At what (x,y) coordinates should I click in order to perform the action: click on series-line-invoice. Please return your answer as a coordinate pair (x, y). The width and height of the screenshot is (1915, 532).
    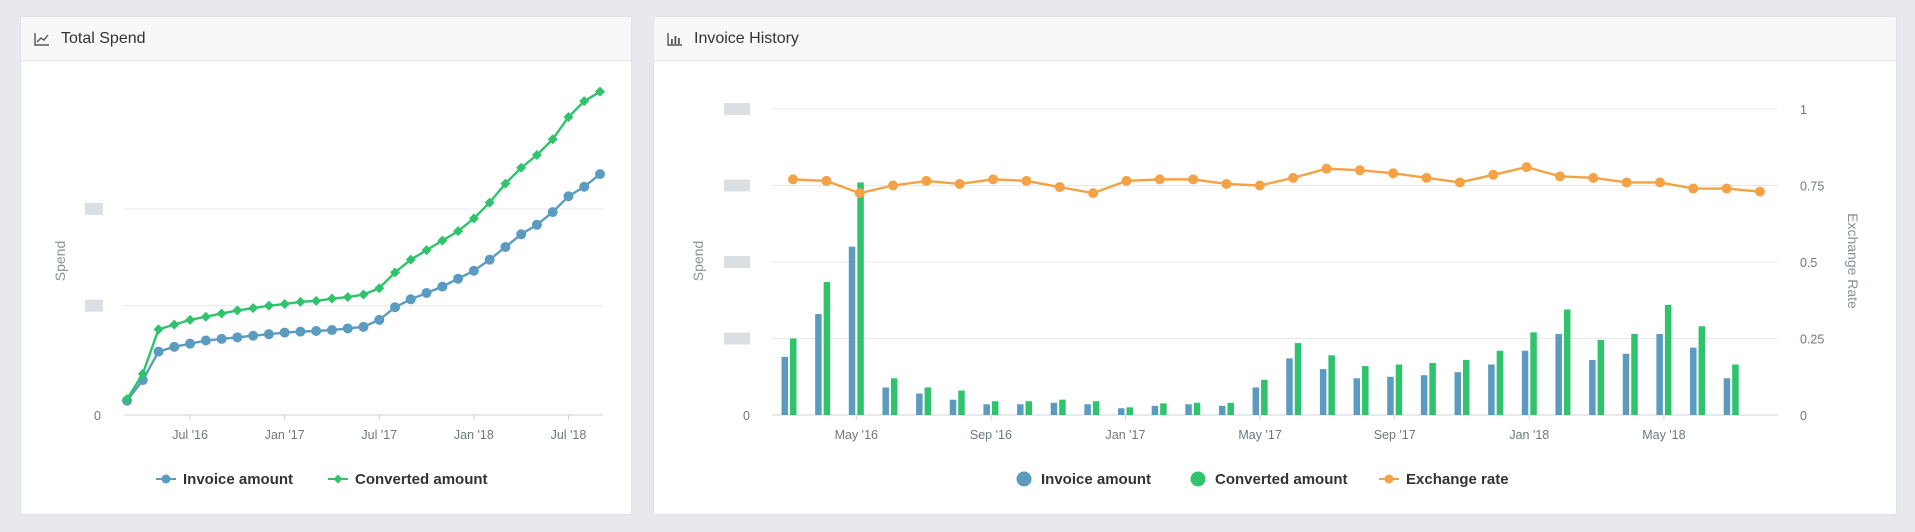
    Looking at the image, I should click on (363, 287).